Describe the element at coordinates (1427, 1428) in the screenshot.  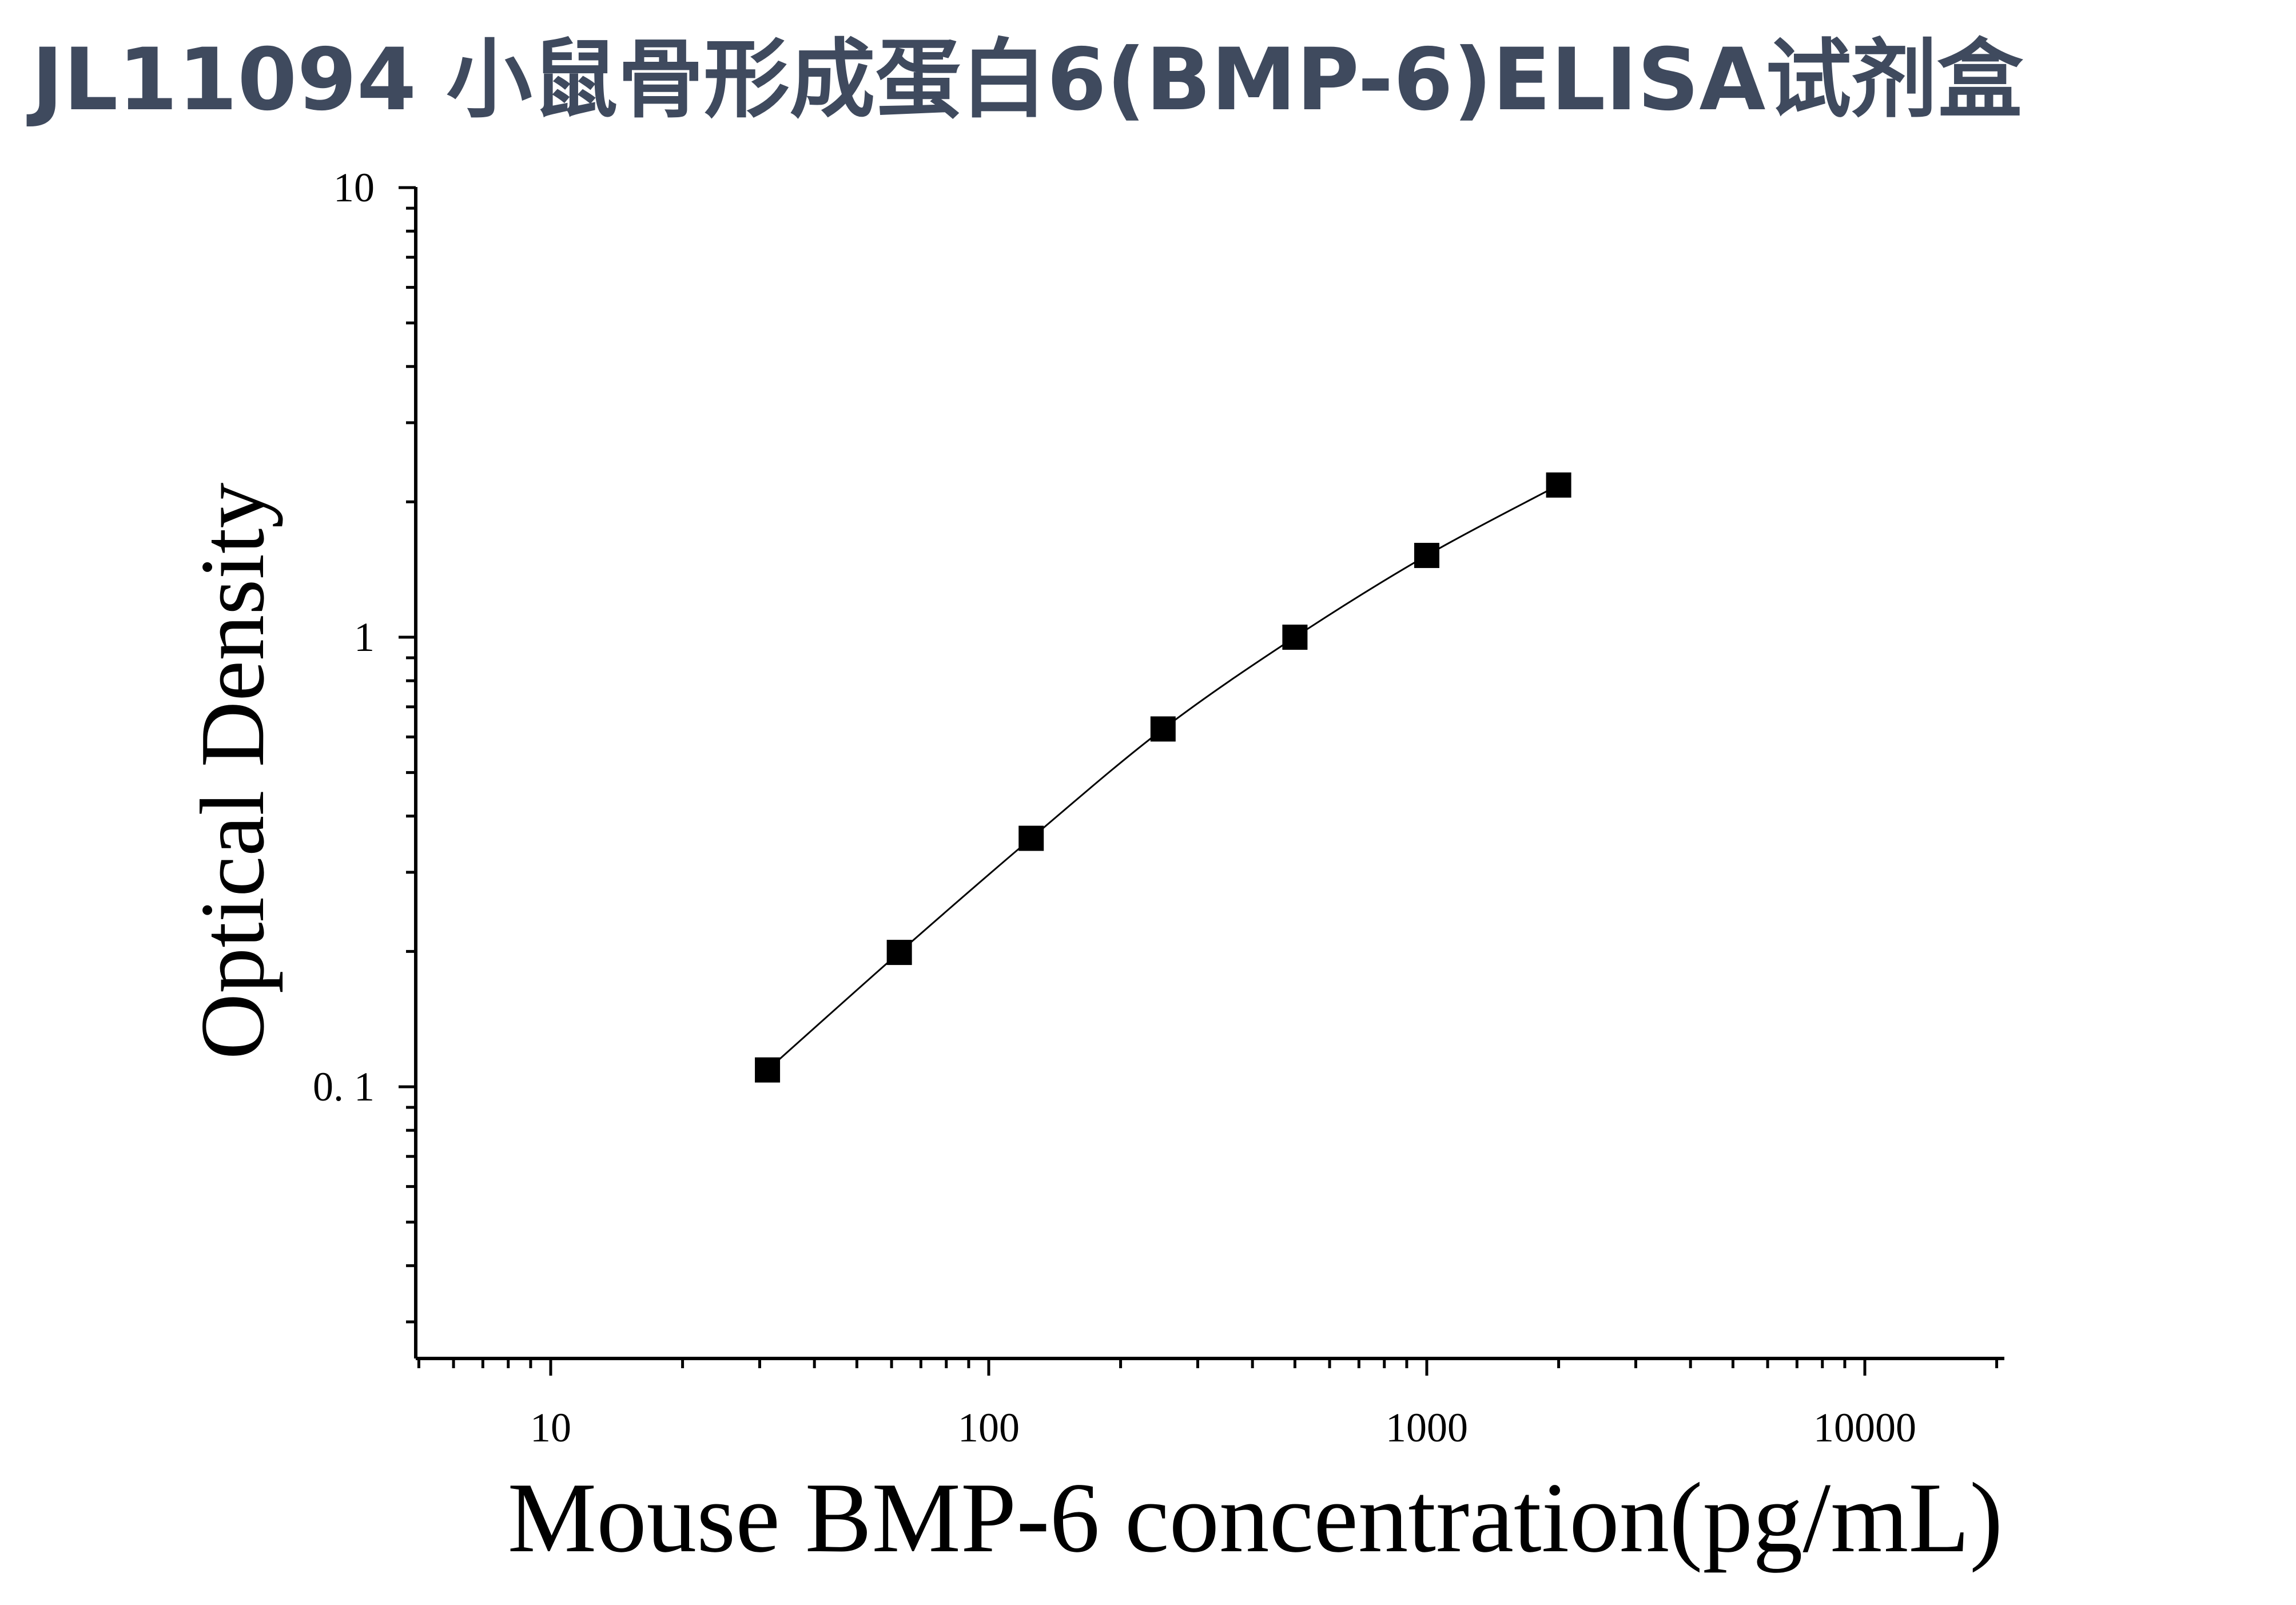
I see `x-tick-label: 1000` at that location.